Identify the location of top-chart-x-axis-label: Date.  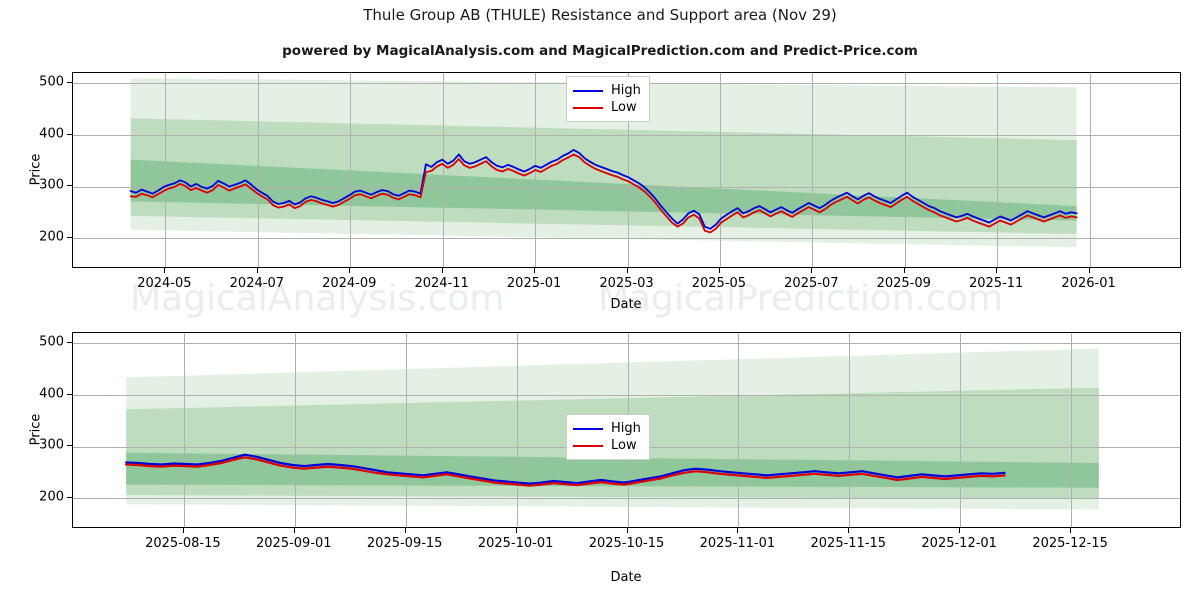
(626, 304).